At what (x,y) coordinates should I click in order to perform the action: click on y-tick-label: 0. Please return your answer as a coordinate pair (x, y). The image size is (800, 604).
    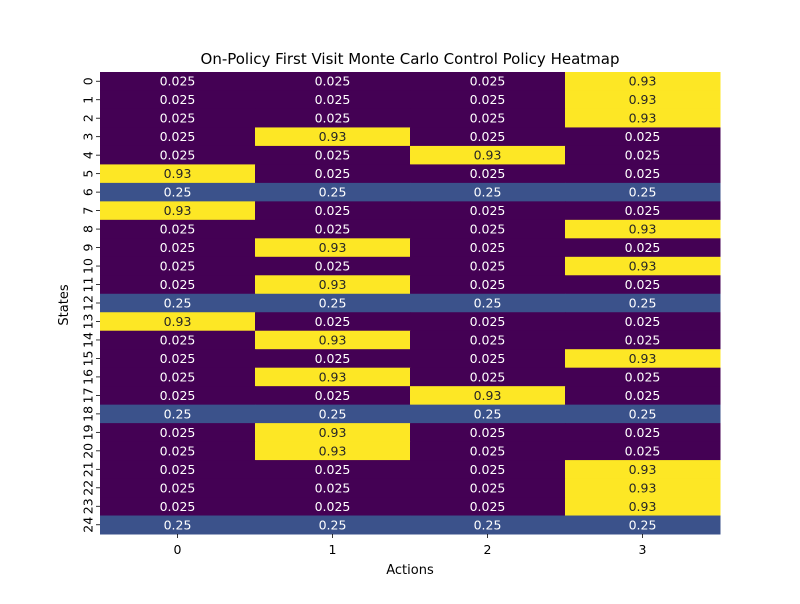
    Looking at the image, I should click on (88, 81).